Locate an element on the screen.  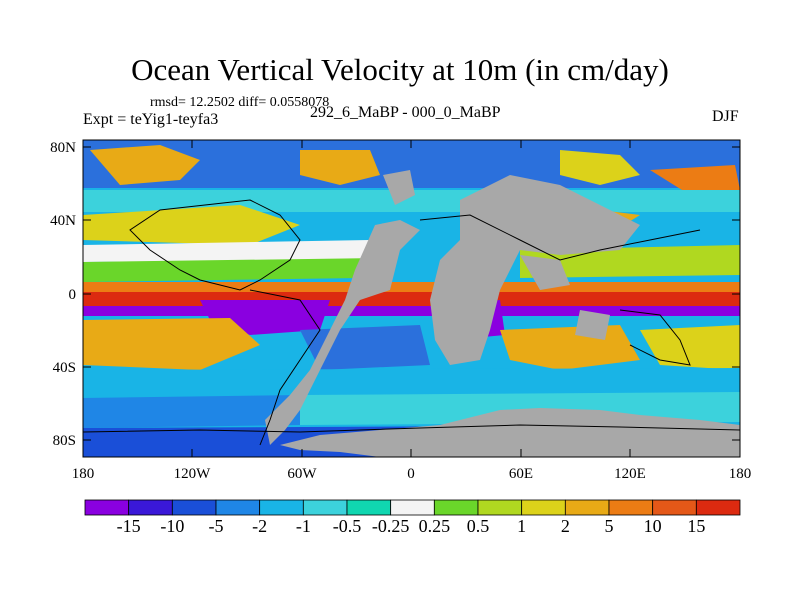
y-label-0: 0 is located at coordinates (72, 295).